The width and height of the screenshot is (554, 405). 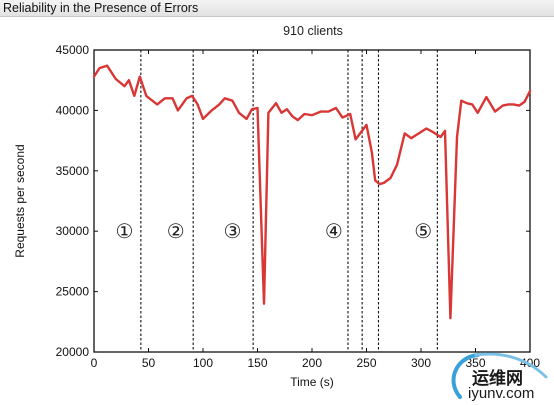 I want to click on phase-label: ①, so click(x=125, y=231).